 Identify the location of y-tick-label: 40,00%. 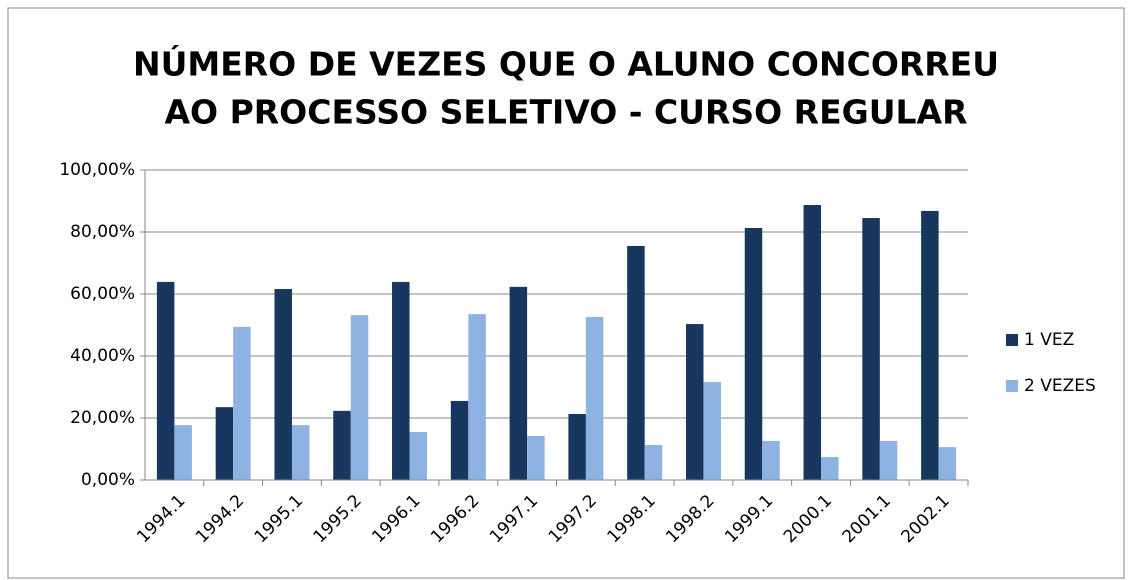
(102, 356).